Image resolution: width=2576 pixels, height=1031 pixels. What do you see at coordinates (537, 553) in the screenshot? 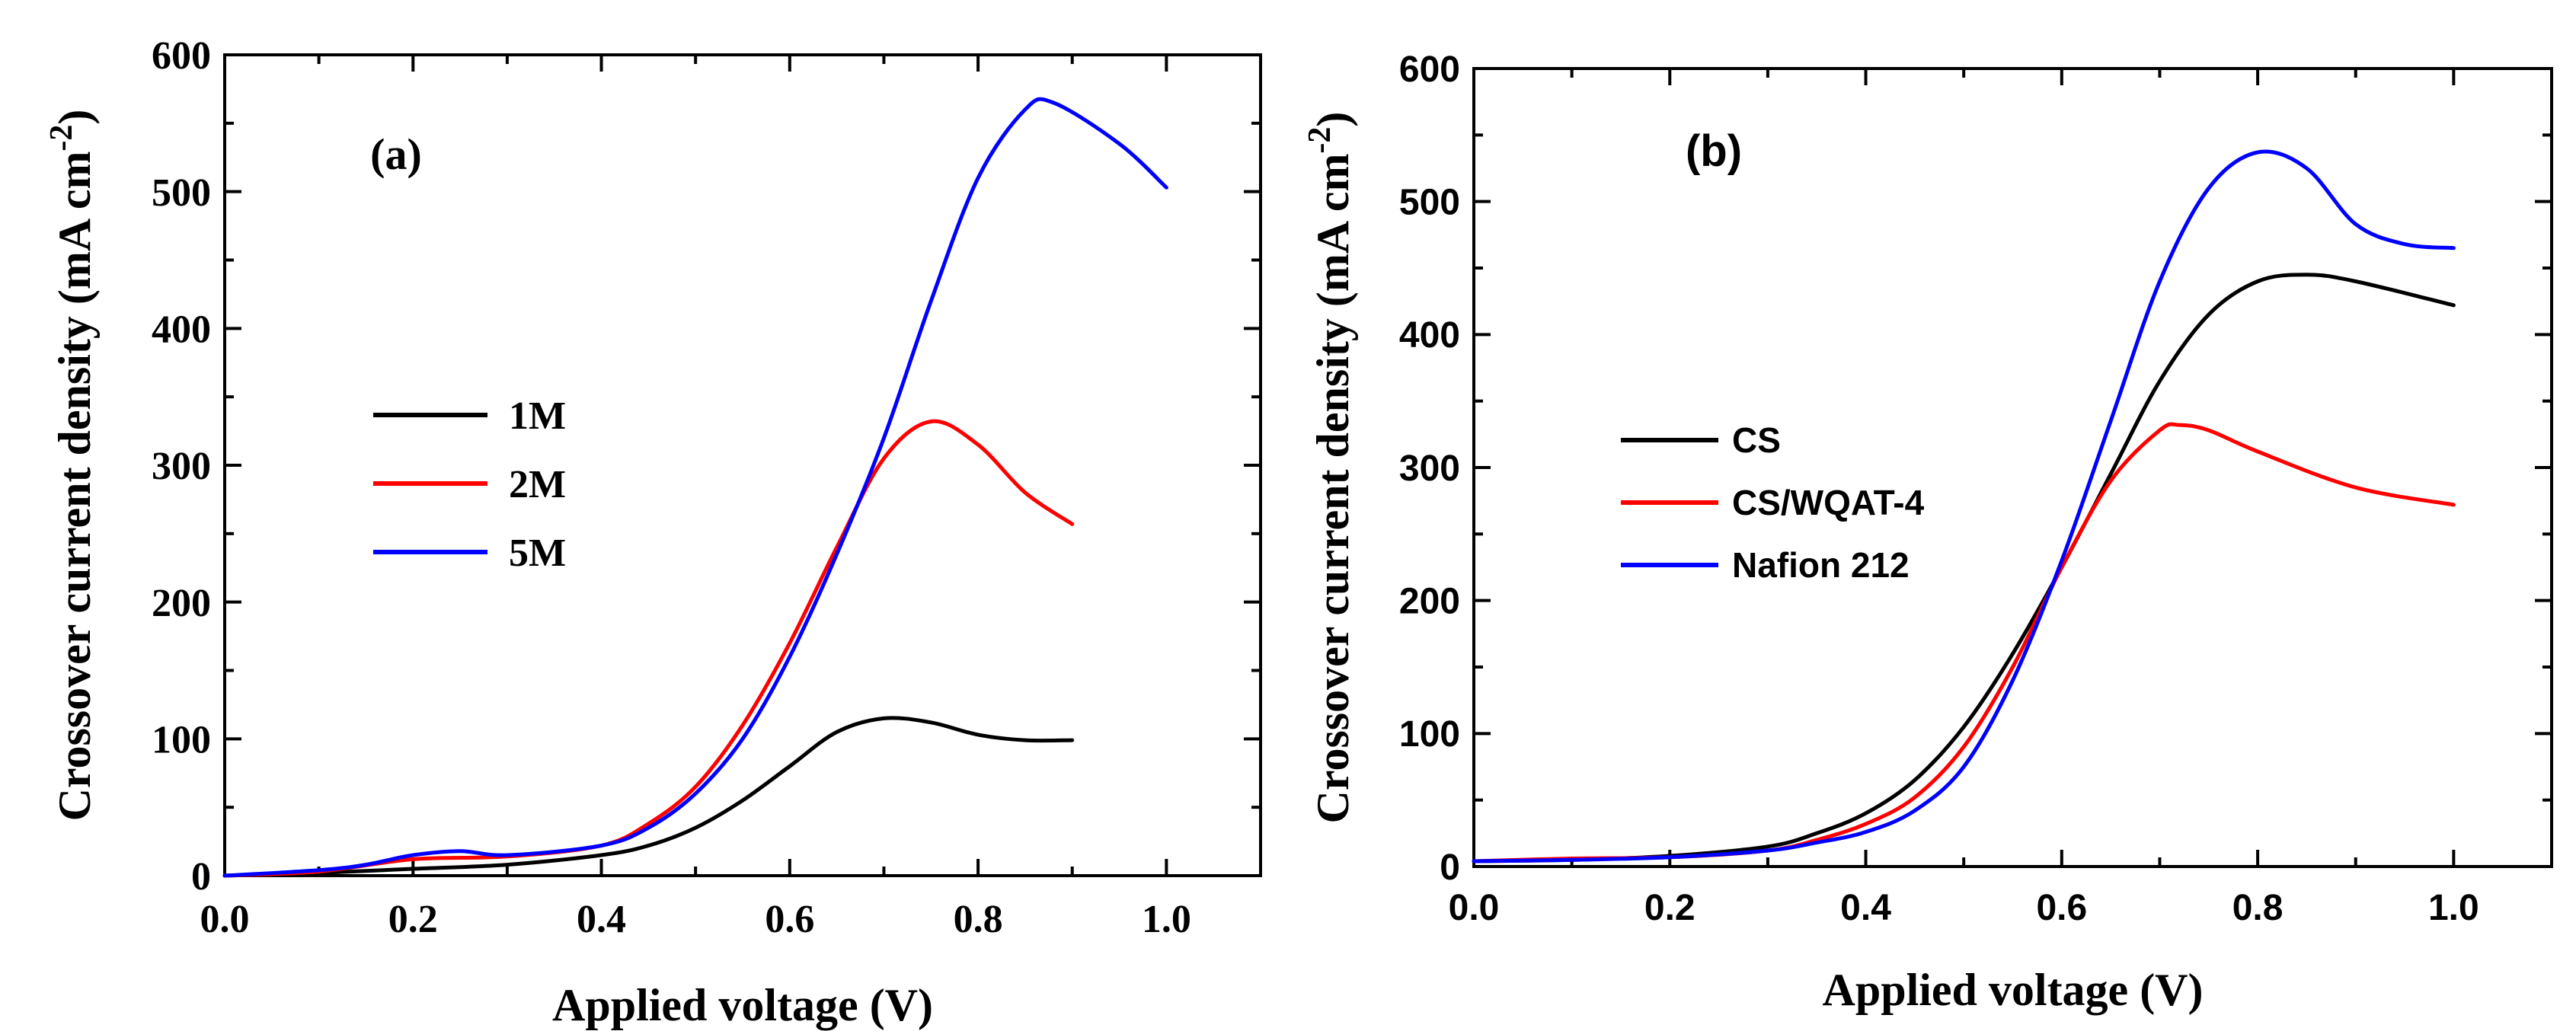
I see `legend-label: 5M` at bounding box center [537, 553].